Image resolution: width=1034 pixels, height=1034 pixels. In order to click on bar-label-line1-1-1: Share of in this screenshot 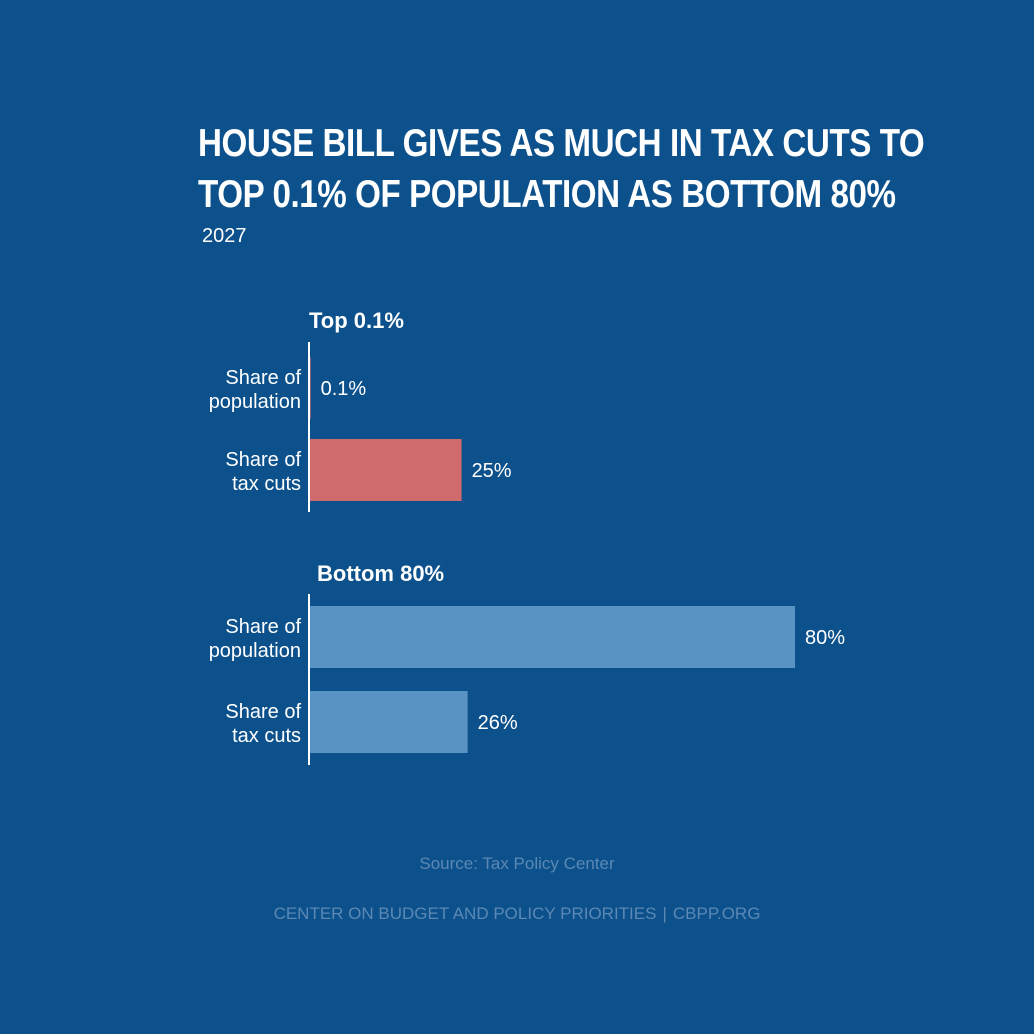, I will do `click(263, 712)`.